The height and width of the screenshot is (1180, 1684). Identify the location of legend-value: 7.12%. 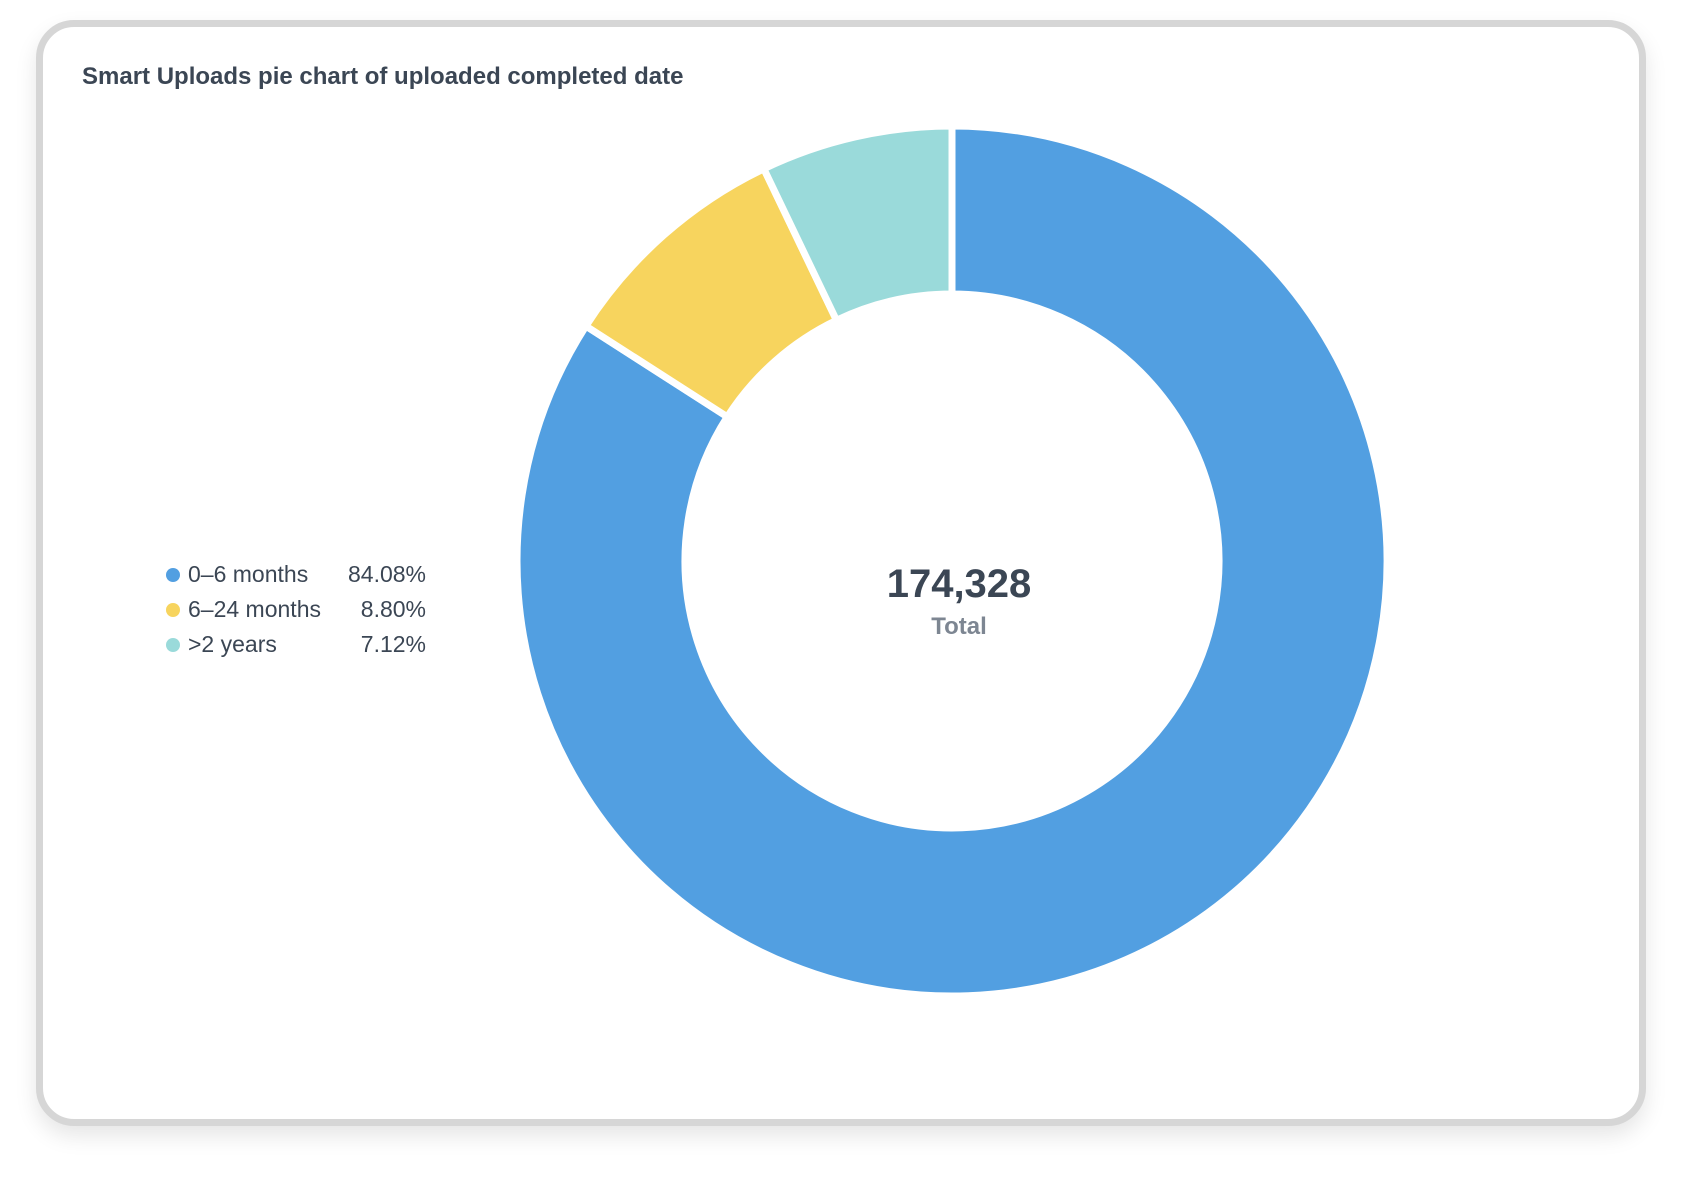
(393, 644).